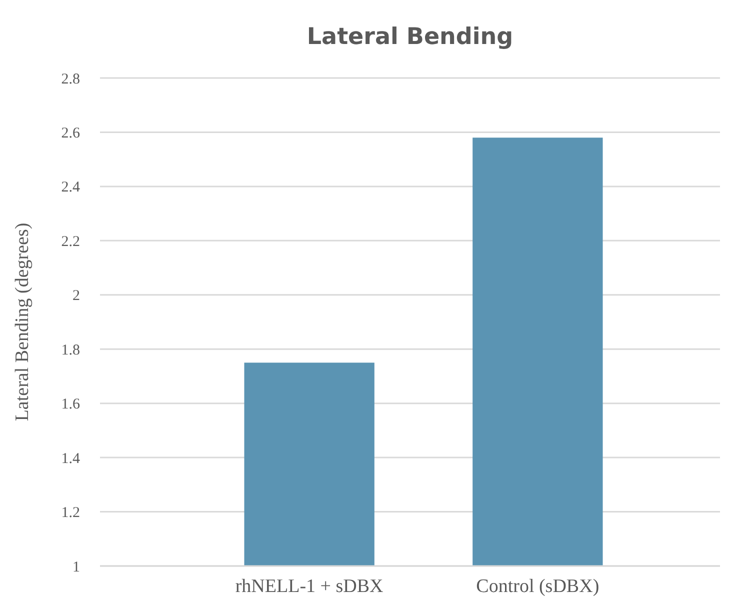  What do you see at coordinates (70, 133) in the screenshot?
I see `y-tick-label: 2.6` at bounding box center [70, 133].